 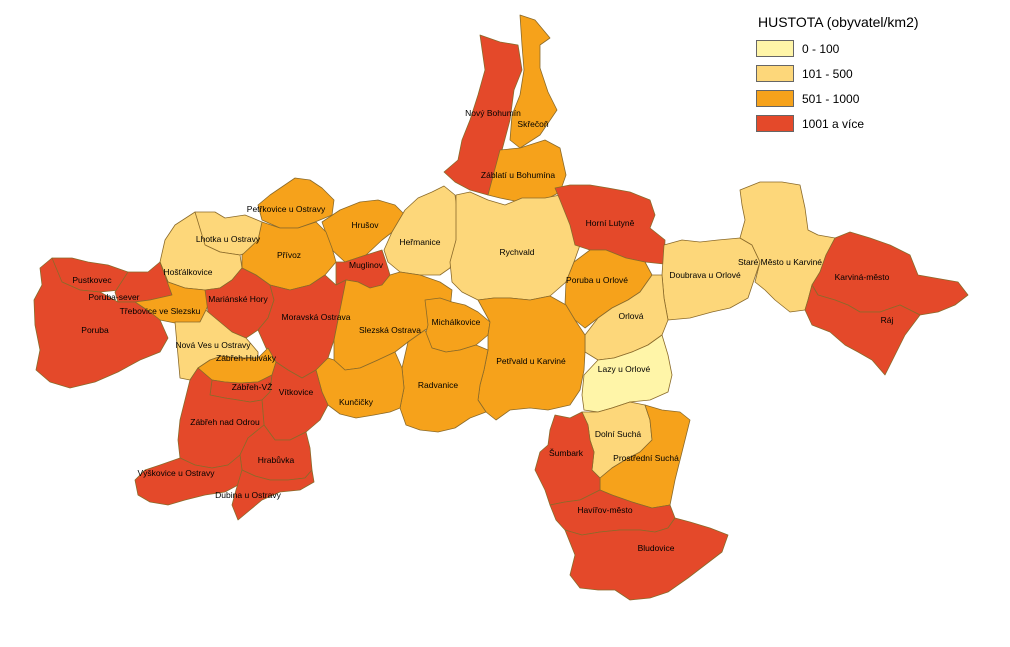 I want to click on district-label: Pustkovec, so click(x=92, y=280).